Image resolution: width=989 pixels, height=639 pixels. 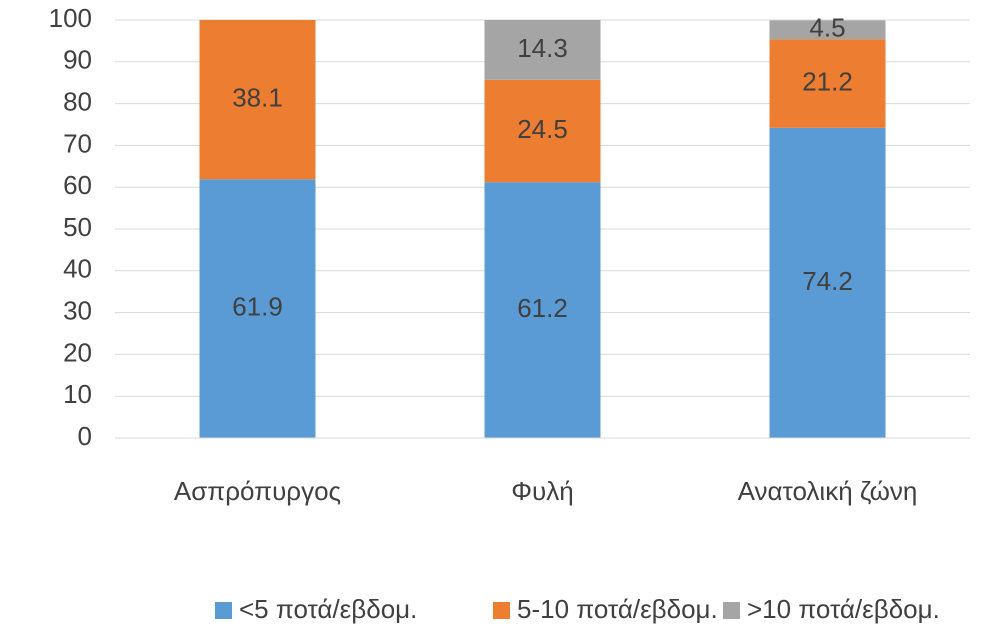 I want to click on data-label: 38.1, so click(x=257, y=98).